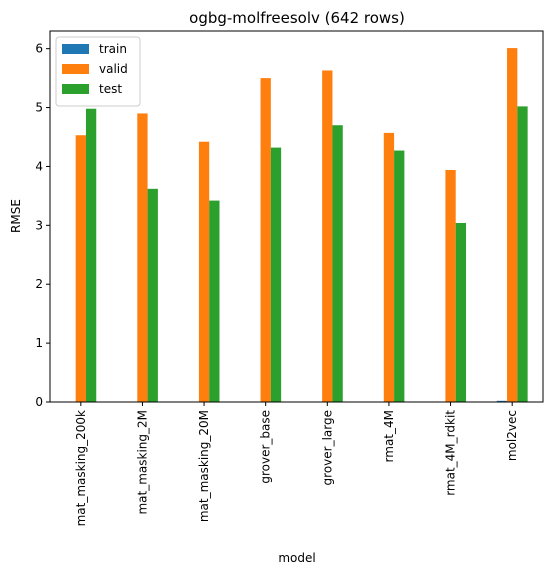 This screenshot has height=576, width=554. I want to click on y-axis-label: RMSE, so click(16, 216).